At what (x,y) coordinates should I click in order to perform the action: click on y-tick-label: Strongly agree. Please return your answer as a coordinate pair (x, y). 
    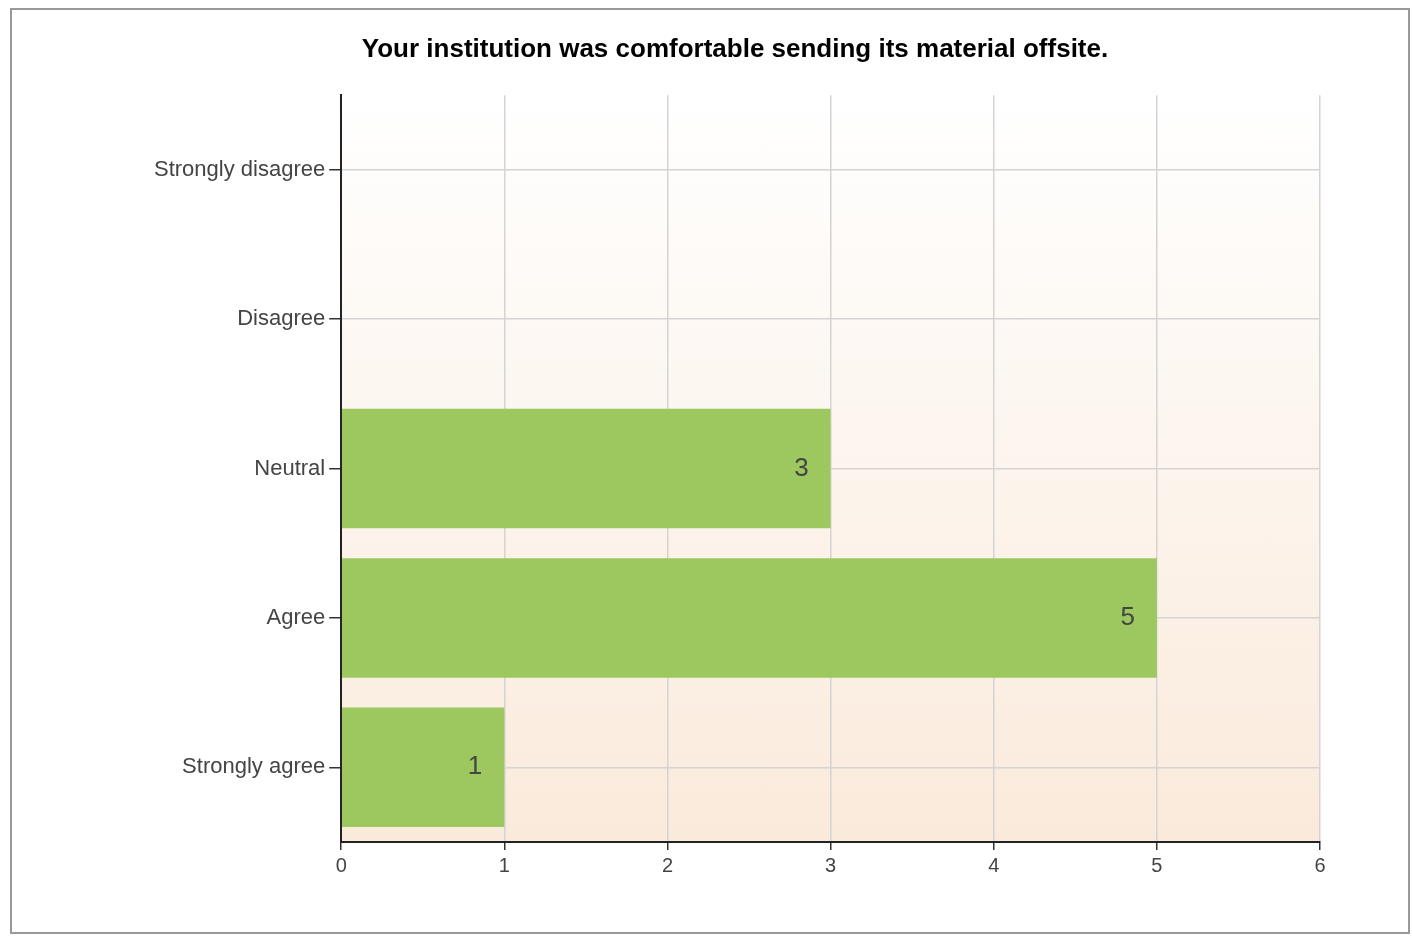
    Looking at the image, I should click on (254, 766).